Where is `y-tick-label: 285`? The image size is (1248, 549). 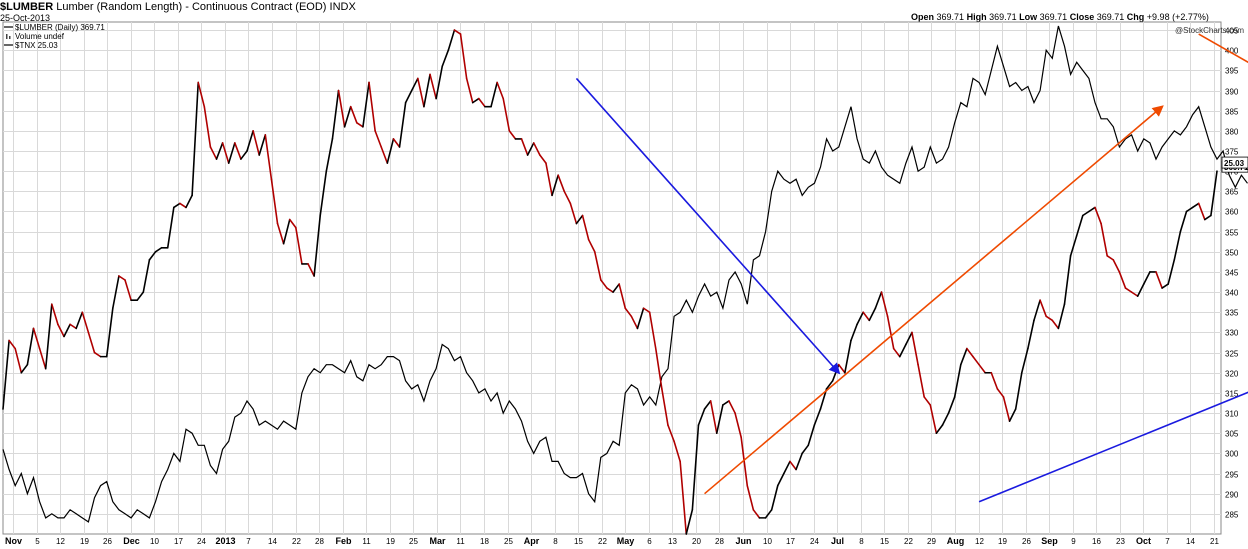
y-tick-label: 285 is located at coordinates (1232, 515).